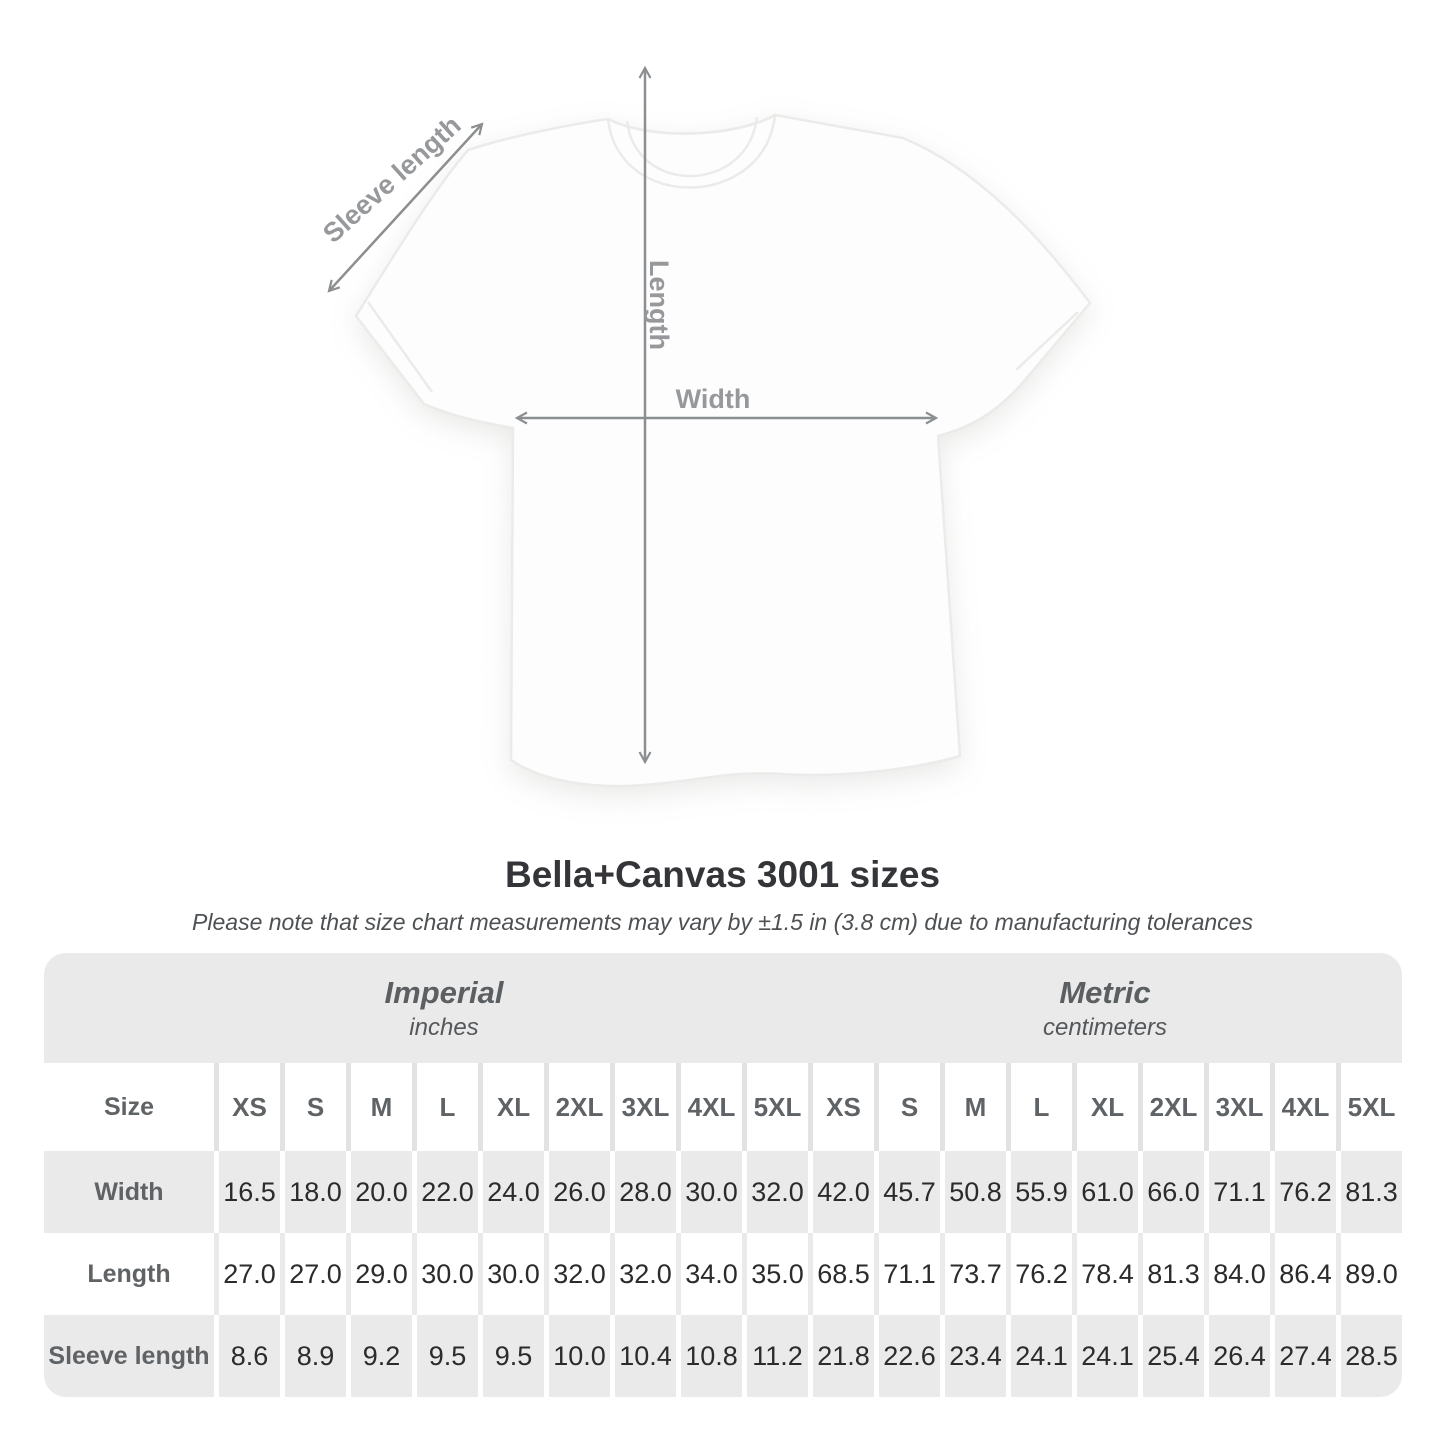  Describe the element at coordinates (973, 1192) in the screenshot. I see `width-value-cell: 50.8` at that location.